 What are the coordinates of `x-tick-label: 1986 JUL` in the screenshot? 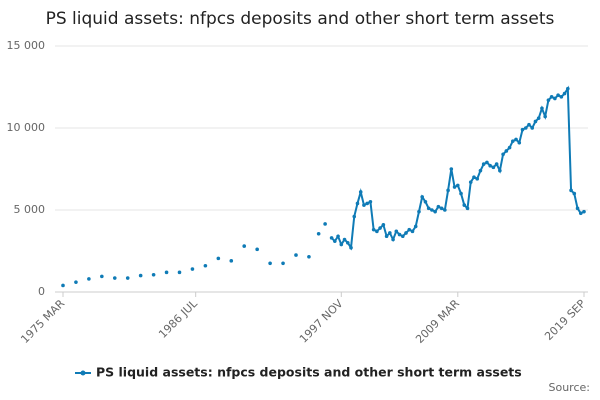 It's located at (178, 318).